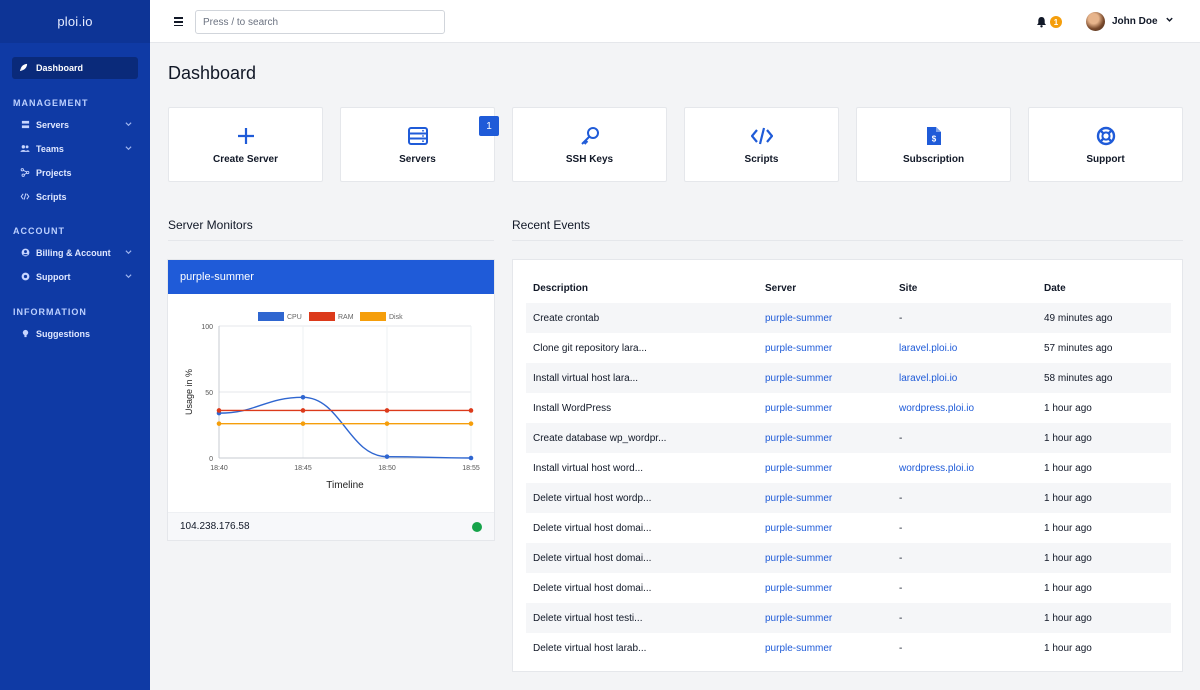 The height and width of the screenshot is (690, 1200). I want to click on card-ssh-keys: SSH Keys, so click(589, 144).